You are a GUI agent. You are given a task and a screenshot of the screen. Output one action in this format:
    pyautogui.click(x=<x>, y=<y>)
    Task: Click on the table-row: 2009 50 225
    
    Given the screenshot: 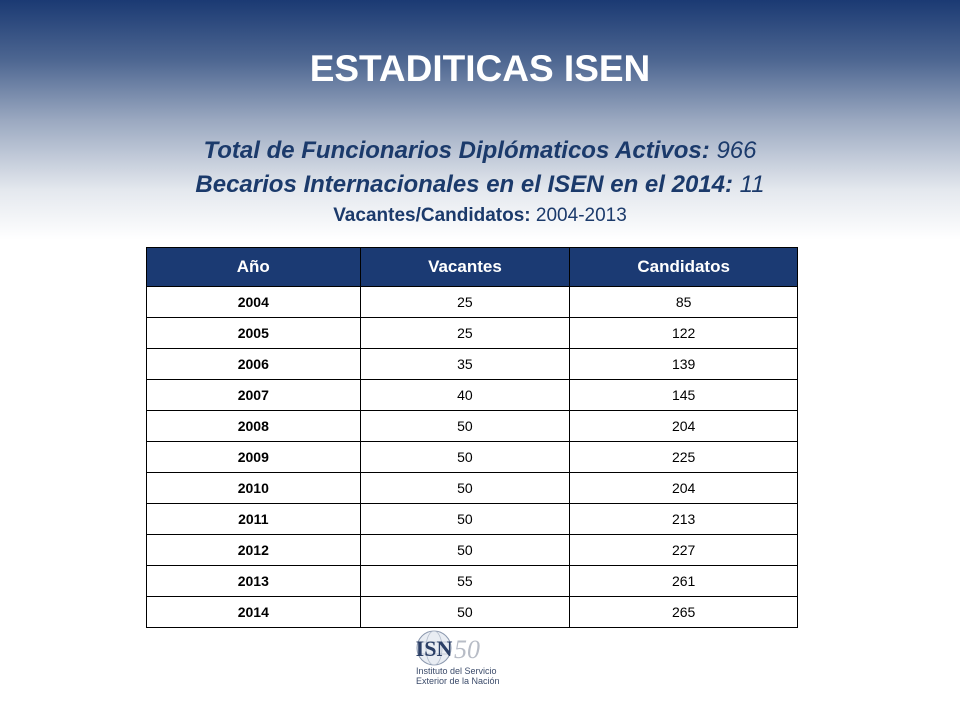 What is the action you would take?
    pyautogui.click(x=472, y=457)
    